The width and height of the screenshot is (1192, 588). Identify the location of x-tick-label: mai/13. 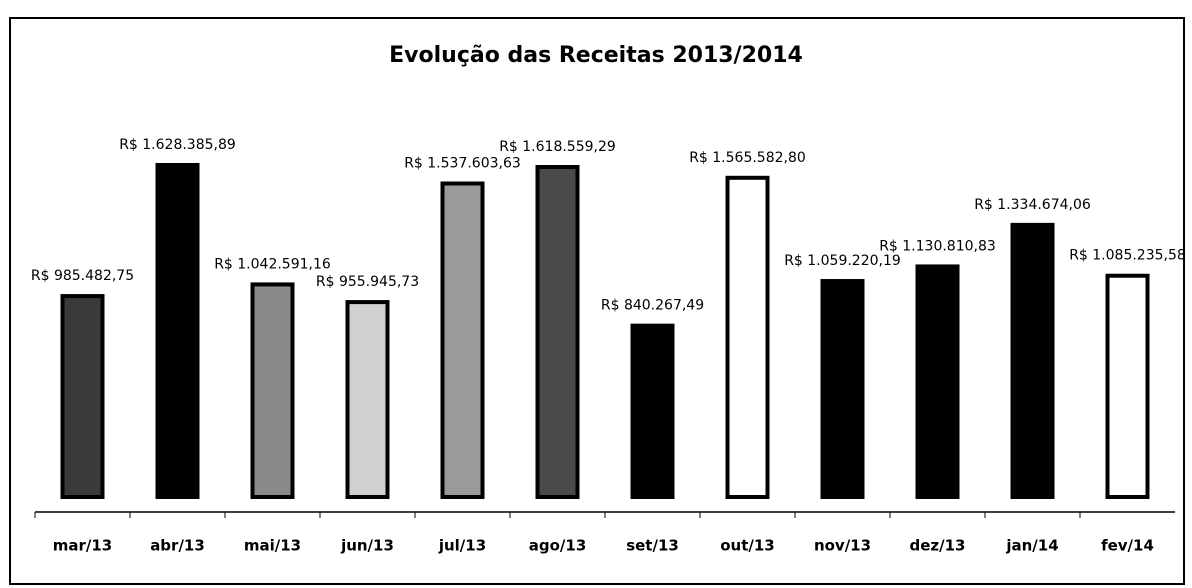
(272, 546).